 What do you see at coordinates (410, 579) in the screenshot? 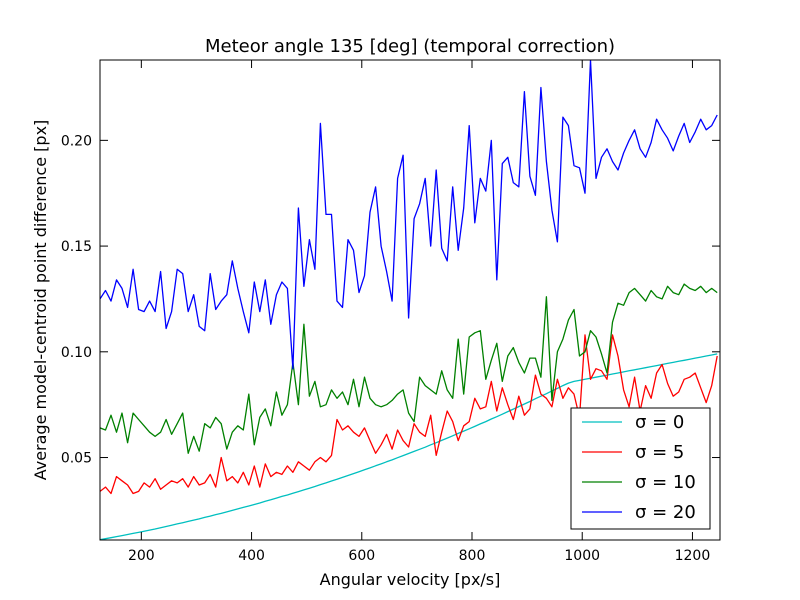
I see `x-axis-label: Angular velocity [px/s]` at bounding box center [410, 579].